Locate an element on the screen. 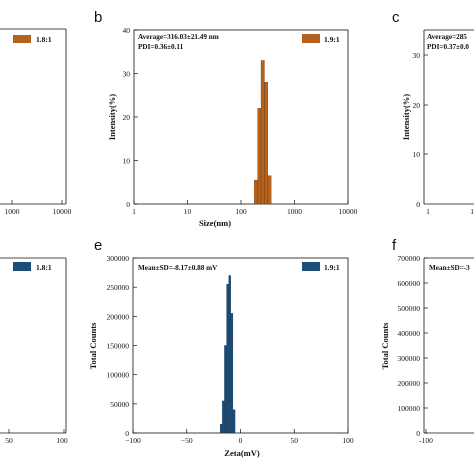 This screenshot has width=474, height=474. panel-c-y-tick-label: 30 is located at coordinates (417, 55).